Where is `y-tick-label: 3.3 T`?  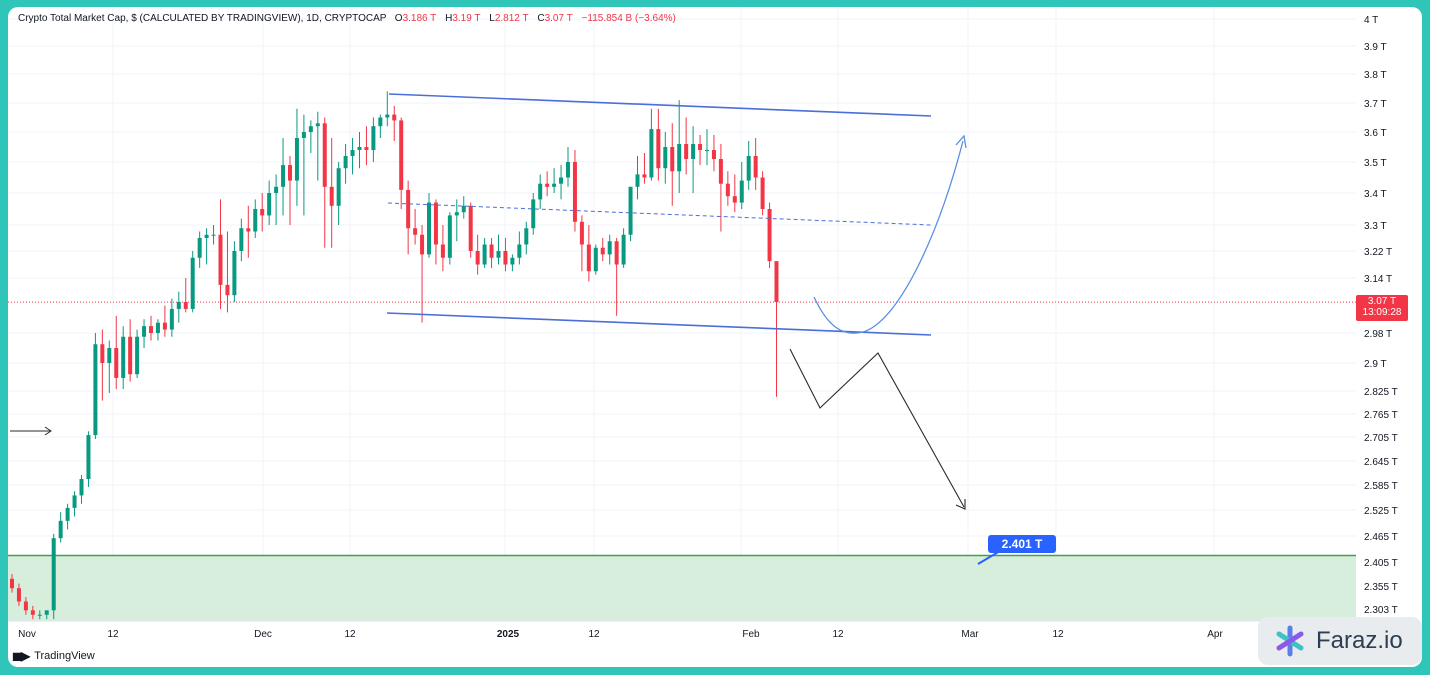 y-tick-label: 3.3 T is located at coordinates (1375, 226).